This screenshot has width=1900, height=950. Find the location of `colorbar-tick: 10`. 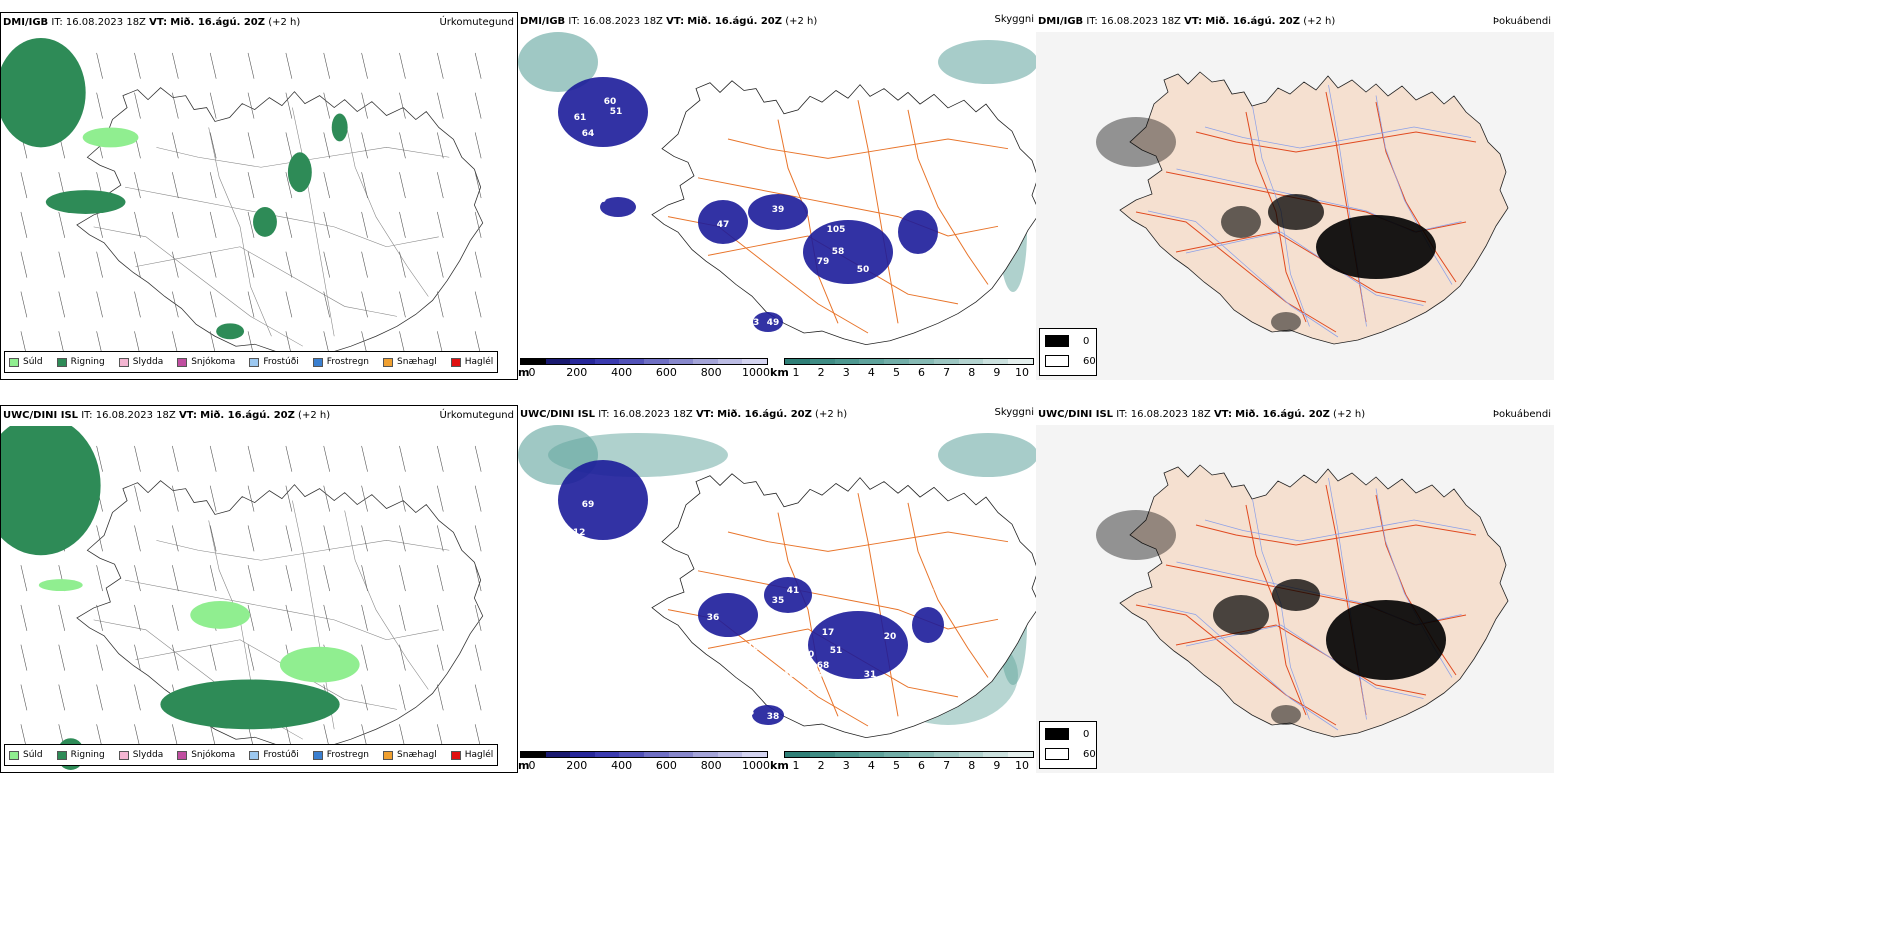

colorbar-tick: 10 is located at coordinates (1022, 765).